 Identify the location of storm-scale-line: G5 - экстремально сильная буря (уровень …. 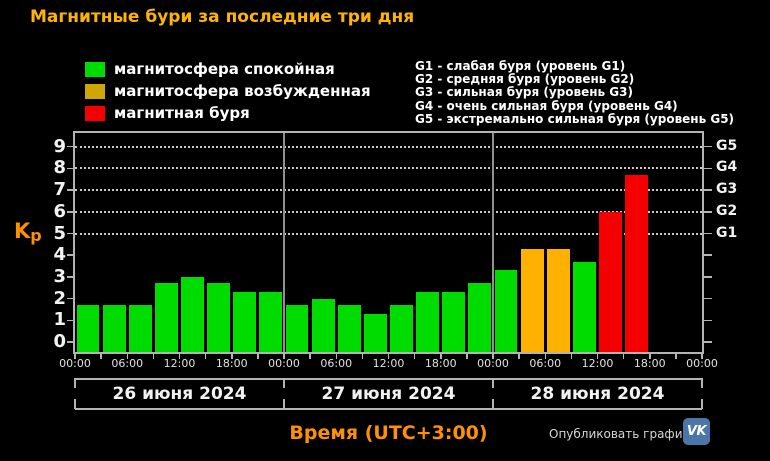
(575, 118).